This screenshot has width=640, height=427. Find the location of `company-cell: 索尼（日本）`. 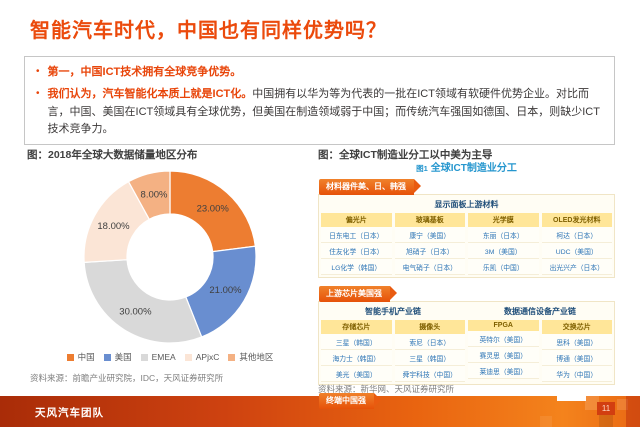

company-cell: 索尼（日本） is located at coordinates (429, 342).